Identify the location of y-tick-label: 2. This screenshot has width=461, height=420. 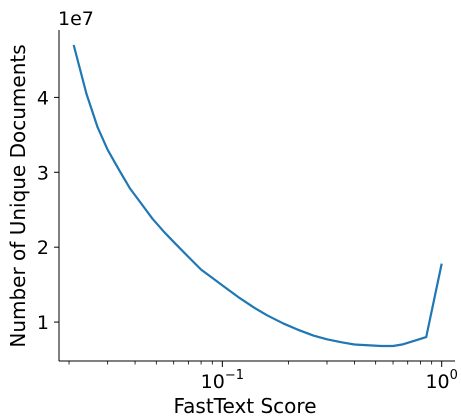
(43, 248).